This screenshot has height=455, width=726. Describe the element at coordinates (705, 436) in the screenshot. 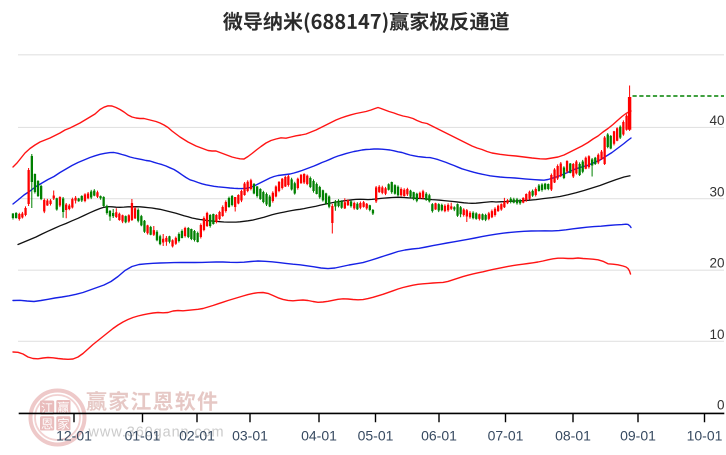

I see `svg-text: 10-01` at that location.